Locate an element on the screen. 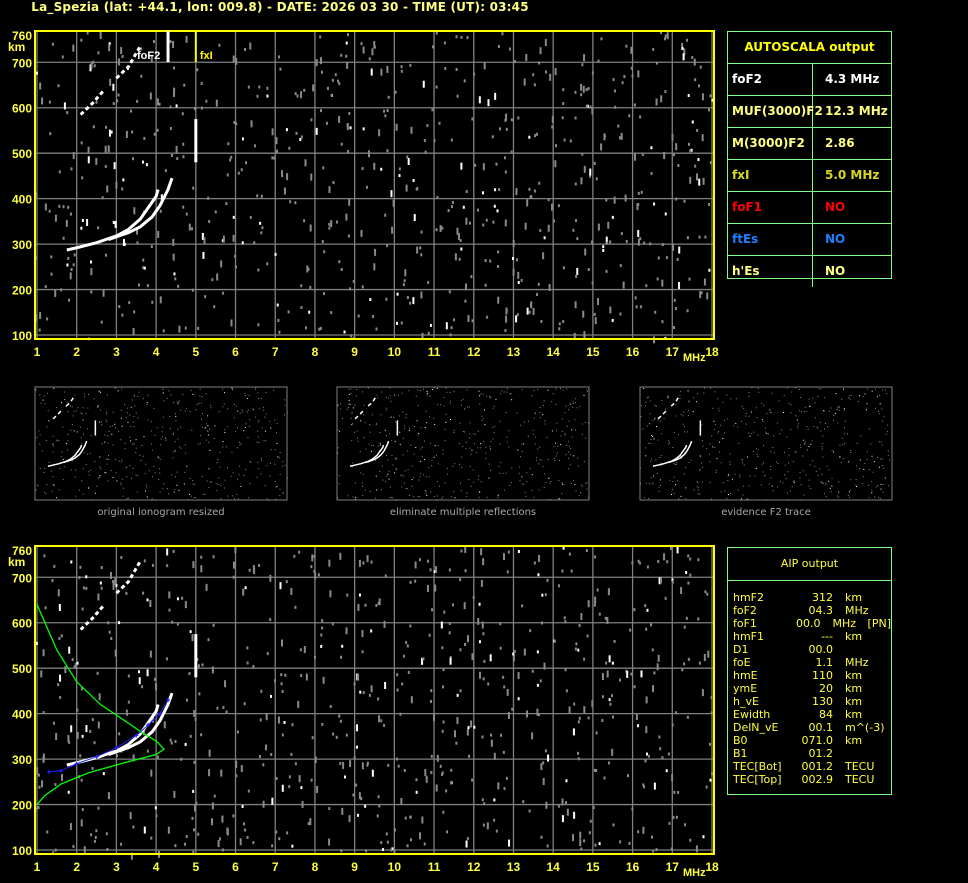  aip-row: Ewidth 84 km is located at coordinates (809, 714).